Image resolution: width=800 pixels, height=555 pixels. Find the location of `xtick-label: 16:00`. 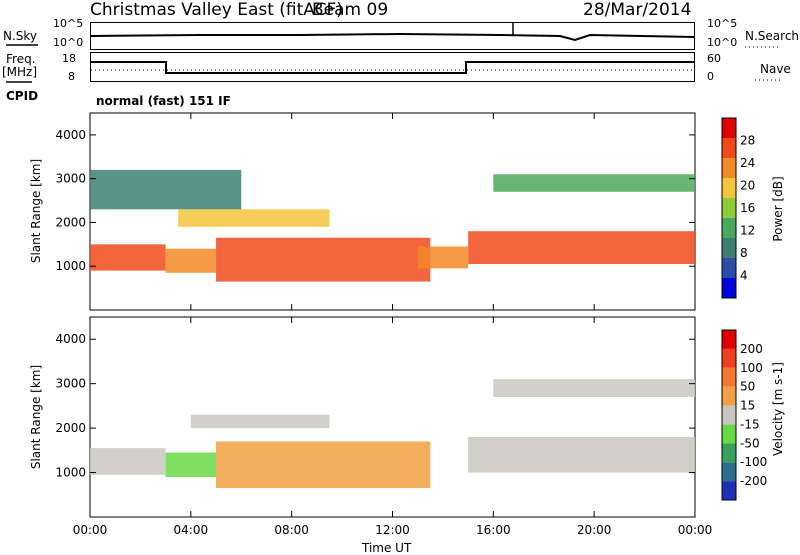

xtick-label: 16:00 is located at coordinates (493, 530).